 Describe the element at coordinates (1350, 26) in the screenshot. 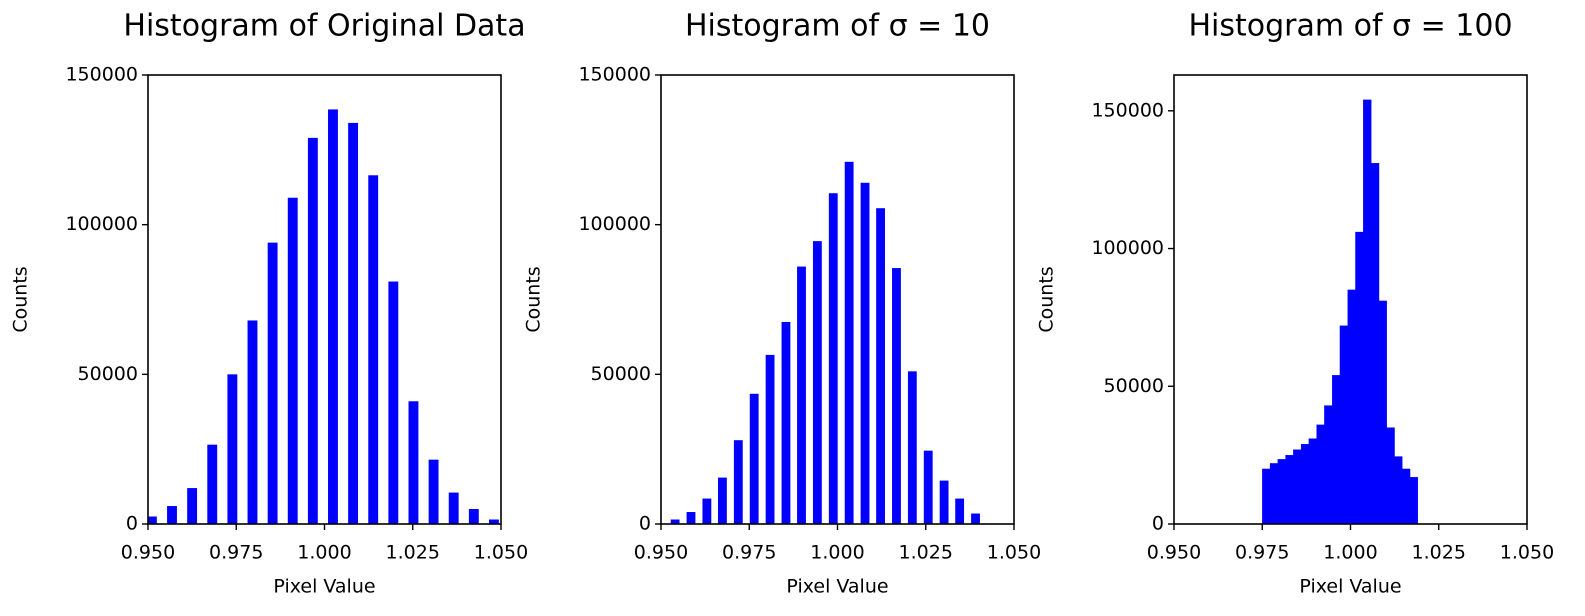

I see `chart-title: Histogram of σ = 100` at that location.